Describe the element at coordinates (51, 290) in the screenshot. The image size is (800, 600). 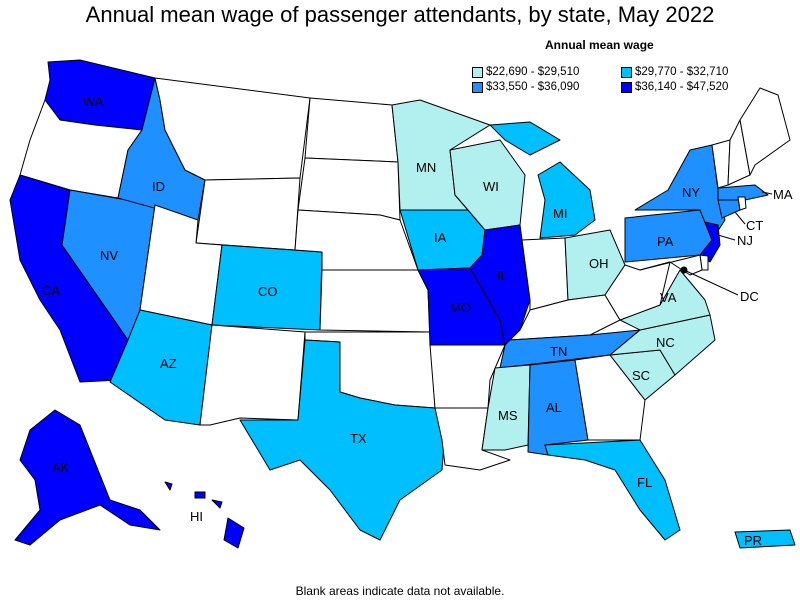
I see `label-CA: CA` at that location.